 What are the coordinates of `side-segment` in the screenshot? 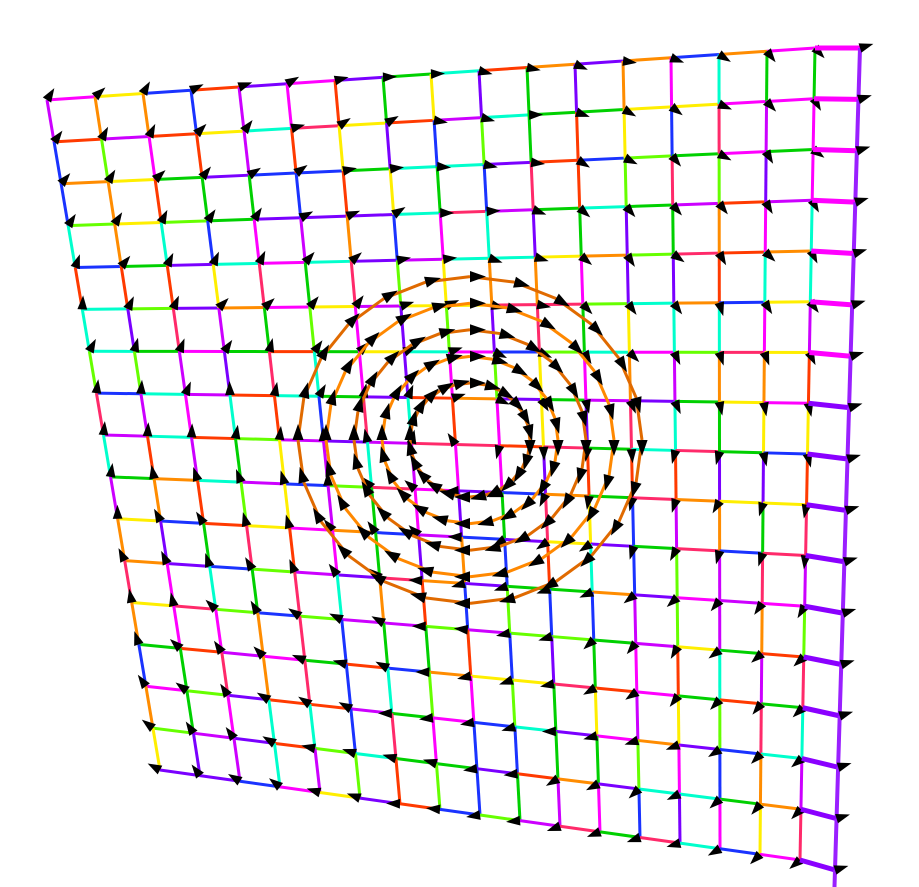 It's located at (835, 150).